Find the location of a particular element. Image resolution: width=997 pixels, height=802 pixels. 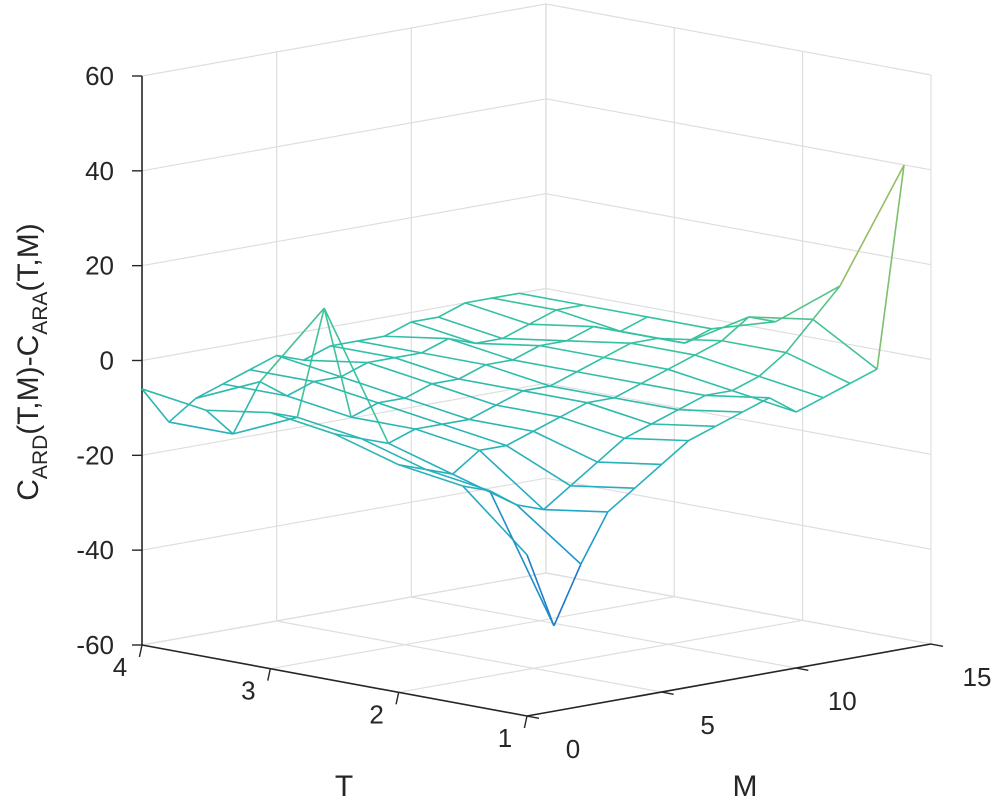

y-tick-mark is located at coordinates (937, 645).